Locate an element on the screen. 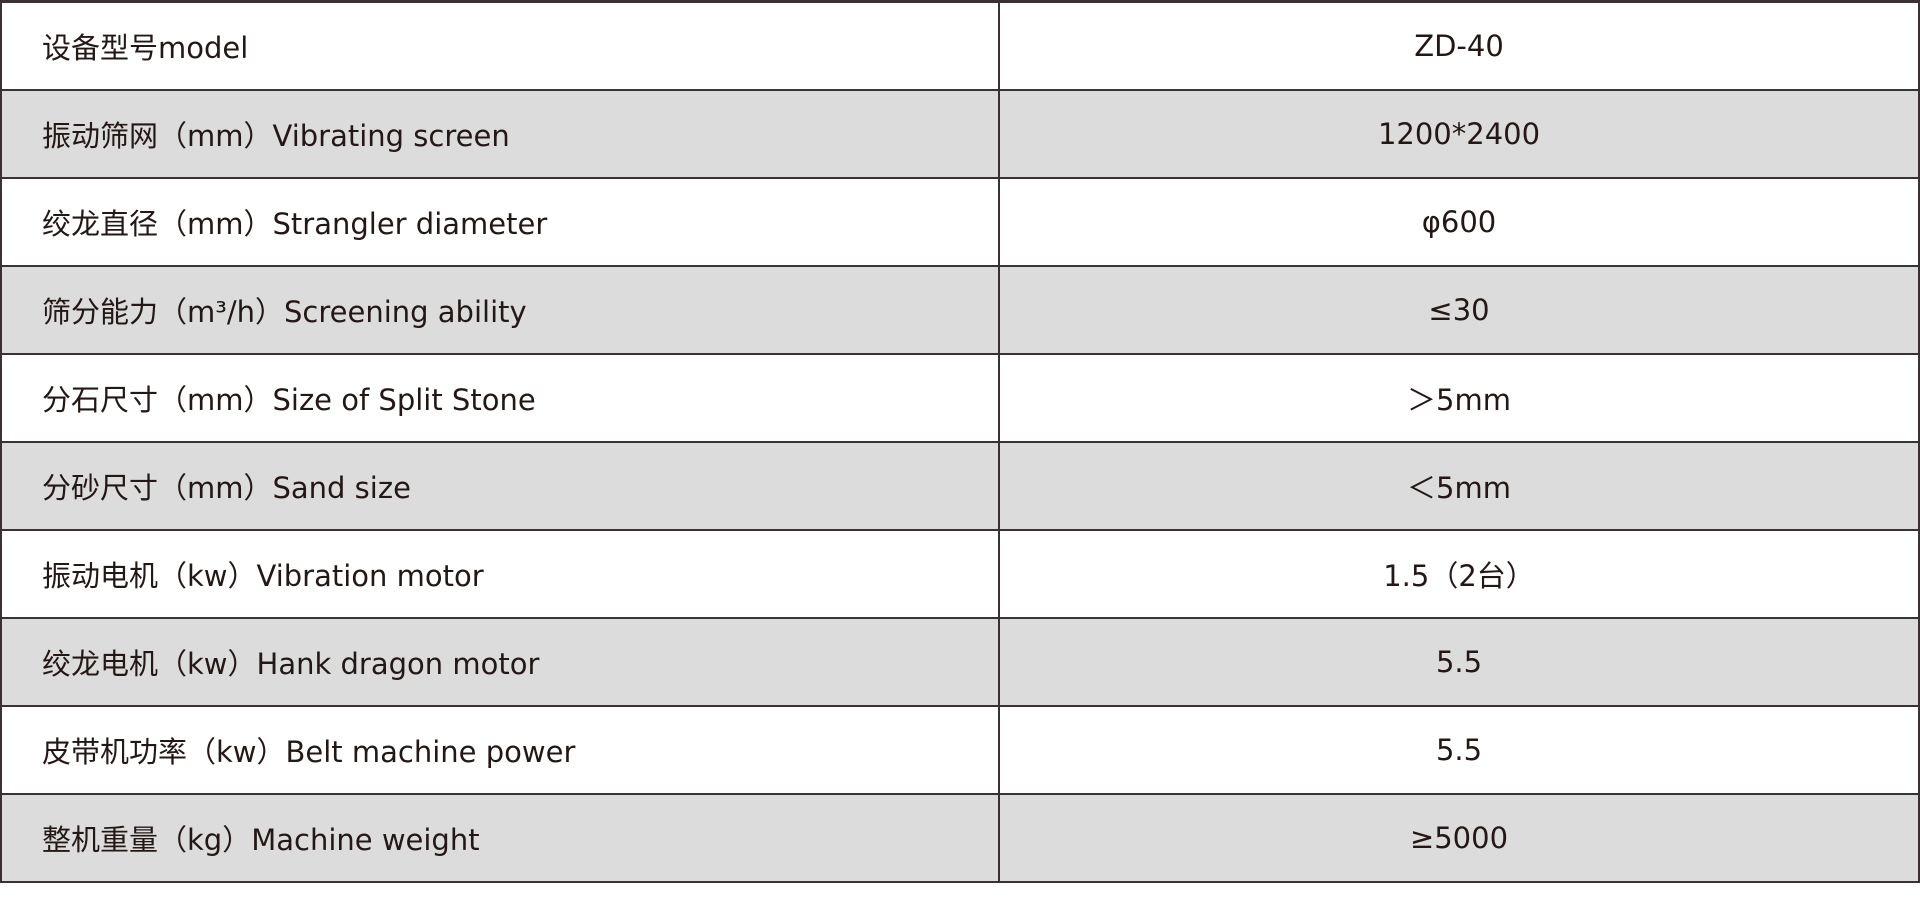  spec-value: ≤30 is located at coordinates (1459, 310).